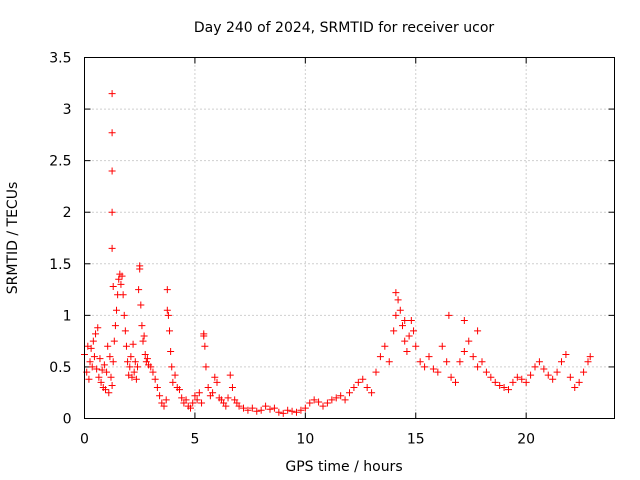 This screenshot has width=640, height=480. Describe the element at coordinates (67, 213) in the screenshot. I see `y-tick-label: 2` at that location.